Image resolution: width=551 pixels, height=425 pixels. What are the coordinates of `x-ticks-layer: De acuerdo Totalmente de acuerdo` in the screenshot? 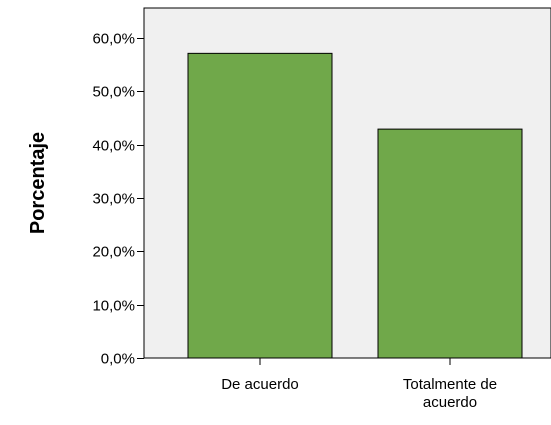 It's located at (359, 384).